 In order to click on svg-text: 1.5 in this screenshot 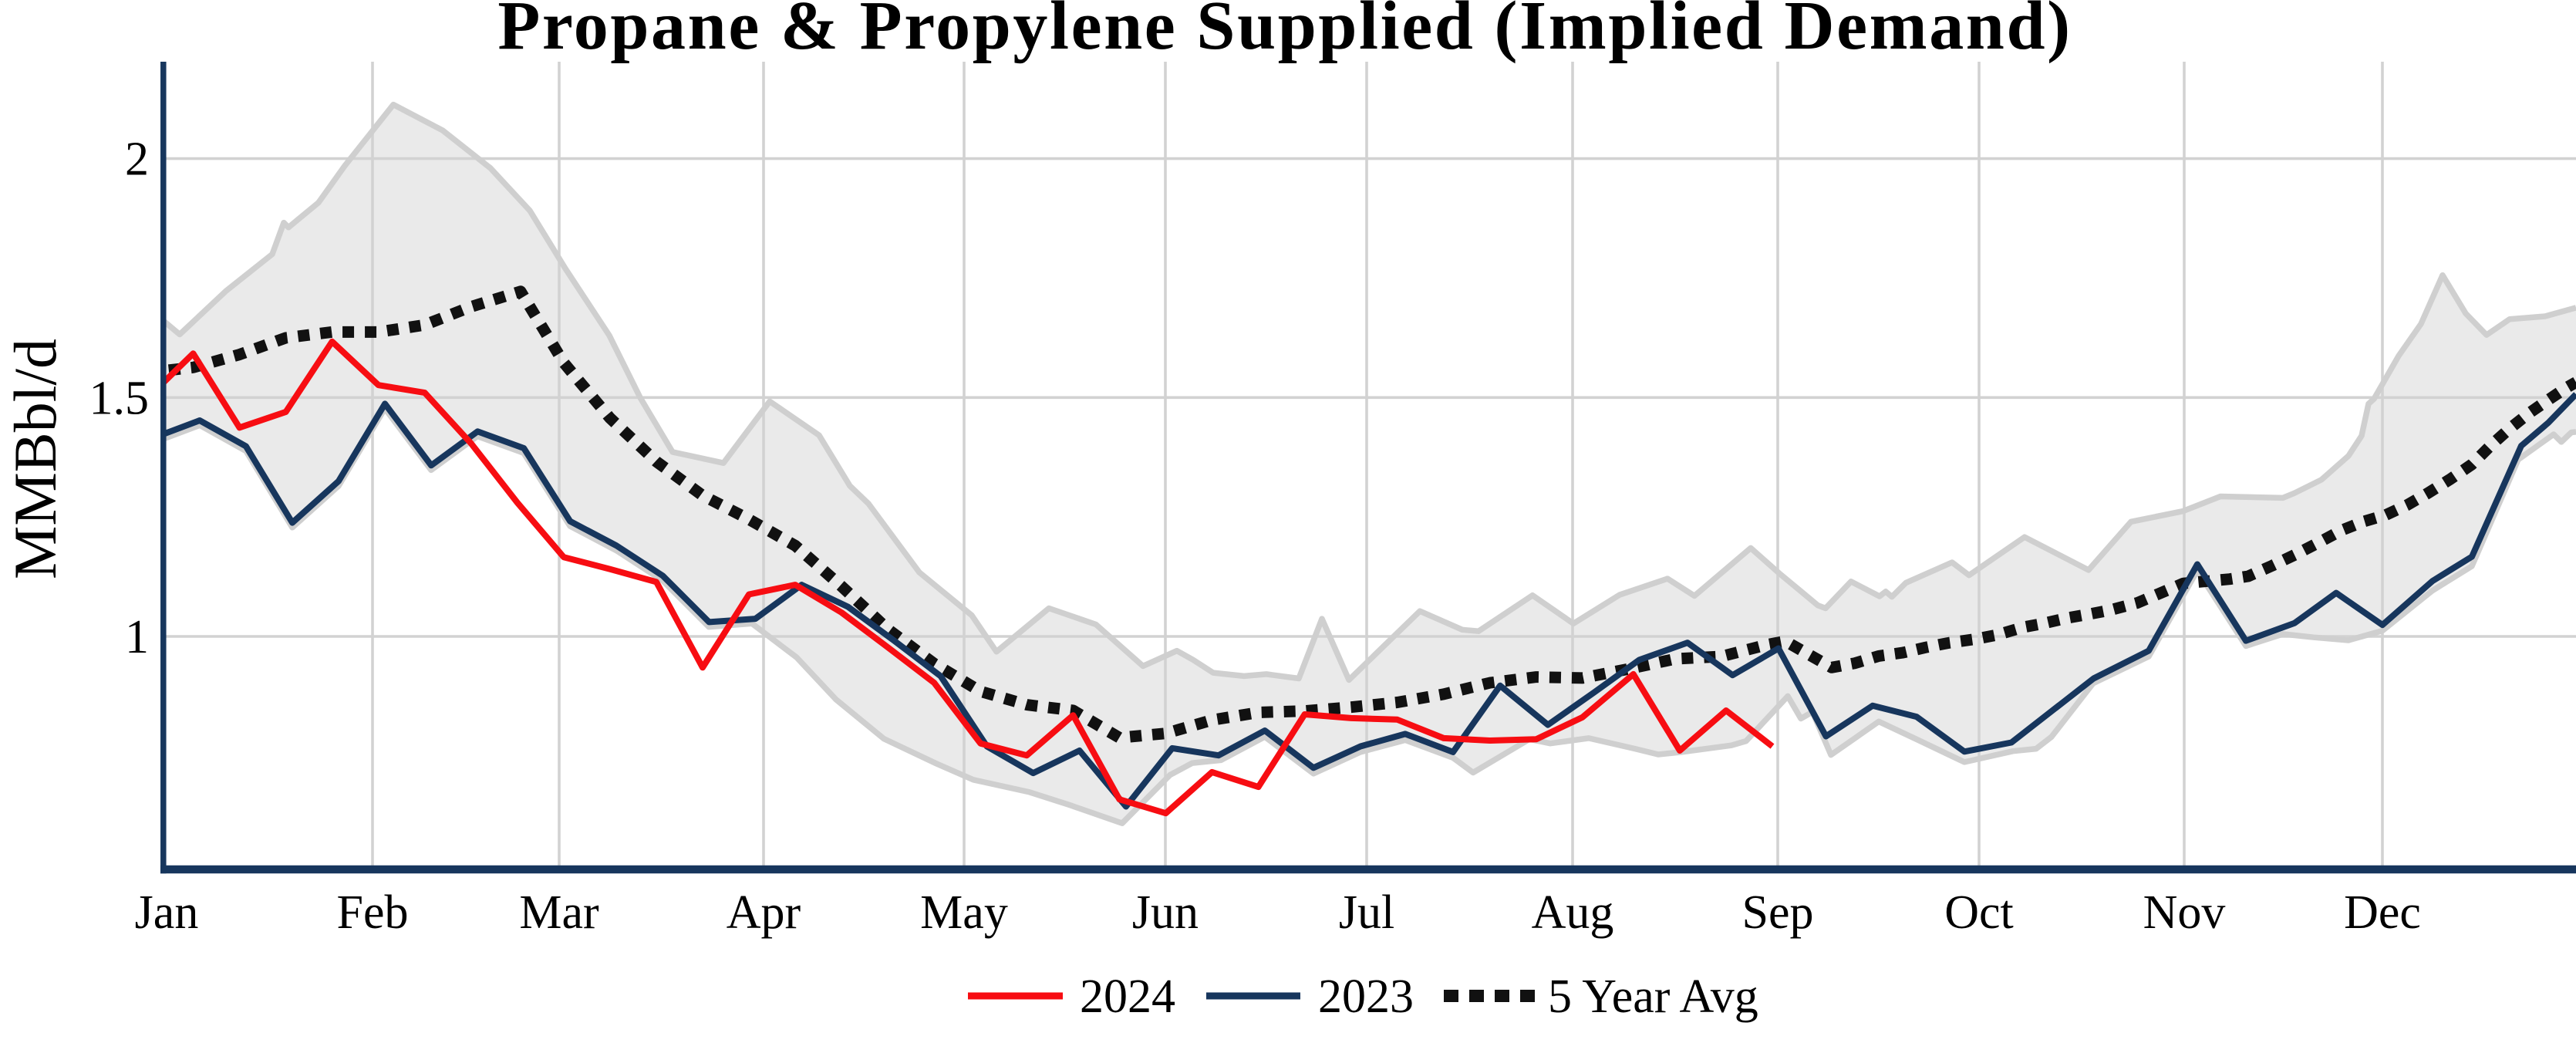, I will do `click(119, 398)`.